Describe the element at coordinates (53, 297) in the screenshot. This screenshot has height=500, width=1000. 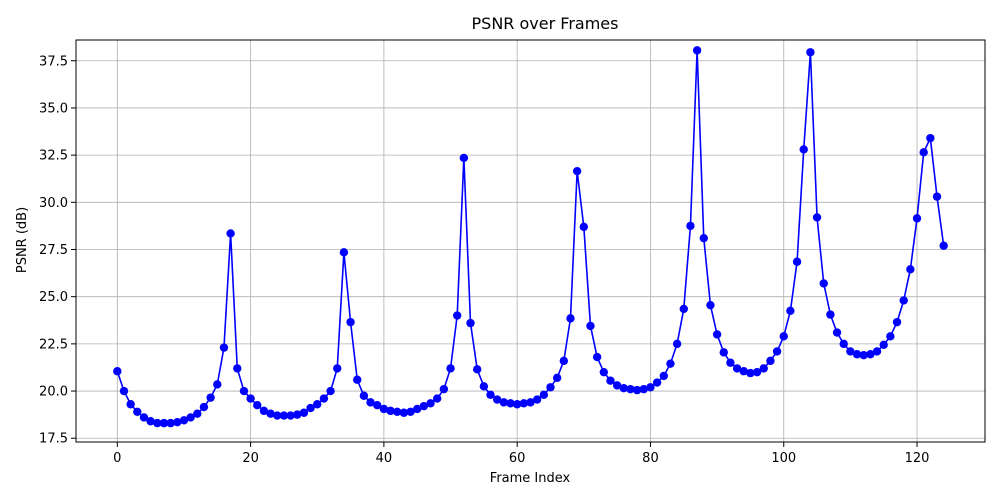
I see `y-tick-label: 25.0` at that location.